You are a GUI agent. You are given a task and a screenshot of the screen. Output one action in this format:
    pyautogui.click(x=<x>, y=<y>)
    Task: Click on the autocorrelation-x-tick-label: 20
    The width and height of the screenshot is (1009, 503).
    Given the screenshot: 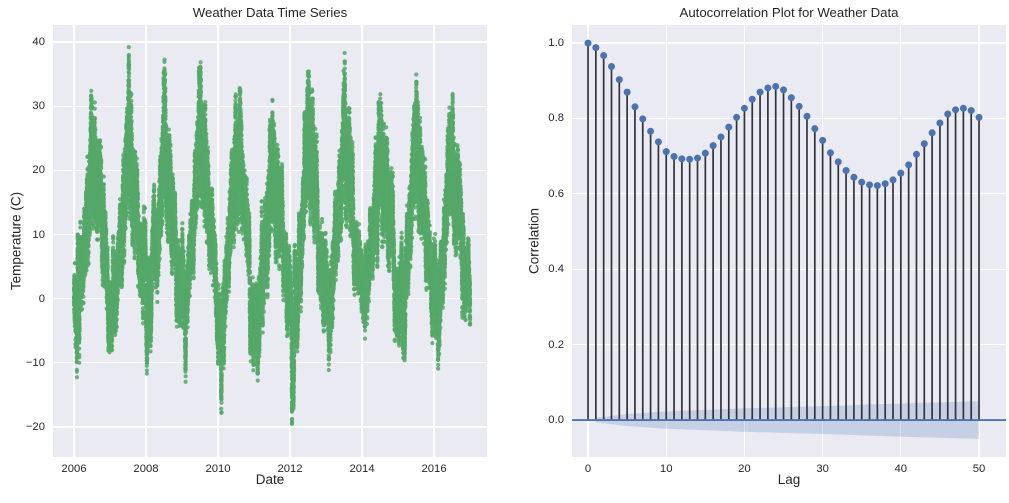 What is the action you would take?
    pyautogui.click(x=744, y=469)
    